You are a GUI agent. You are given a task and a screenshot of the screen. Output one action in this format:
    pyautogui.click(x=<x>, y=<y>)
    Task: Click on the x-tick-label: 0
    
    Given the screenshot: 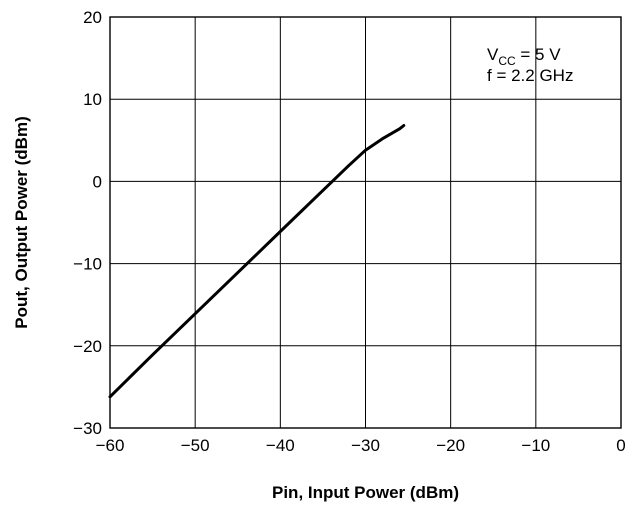 What is the action you would take?
    pyautogui.click(x=620, y=445)
    